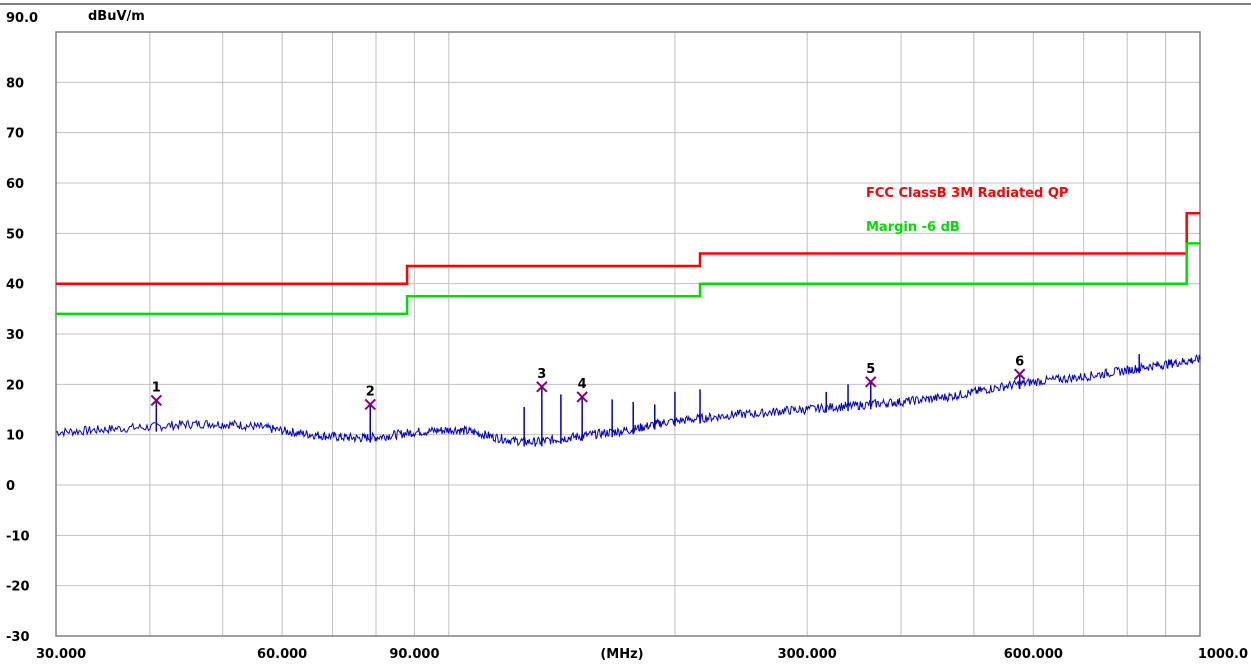 The image size is (1251, 669). Describe the element at coordinates (22, 18) in the screenshot. I see `y-top-label: 90.0` at that location.